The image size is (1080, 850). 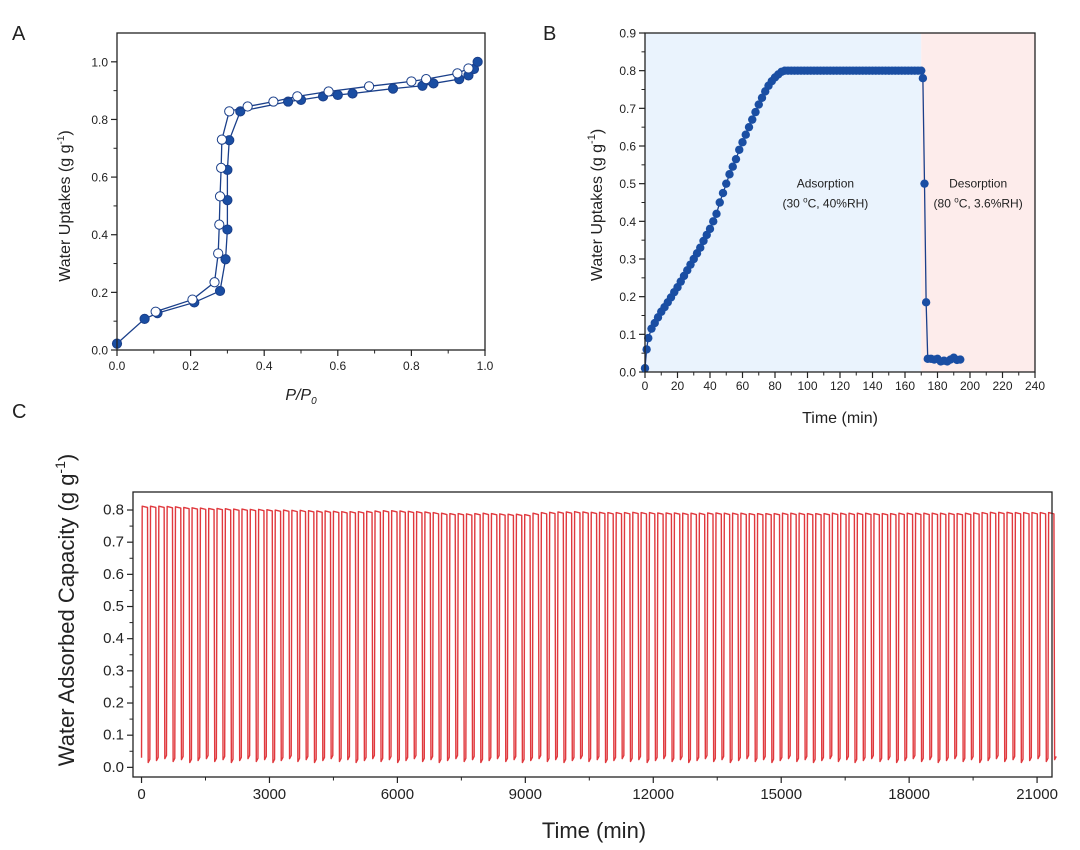 What do you see at coordinates (113, 542) in the screenshot?
I see `y-tick-label: 0.7` at bounding box center [113, 542].